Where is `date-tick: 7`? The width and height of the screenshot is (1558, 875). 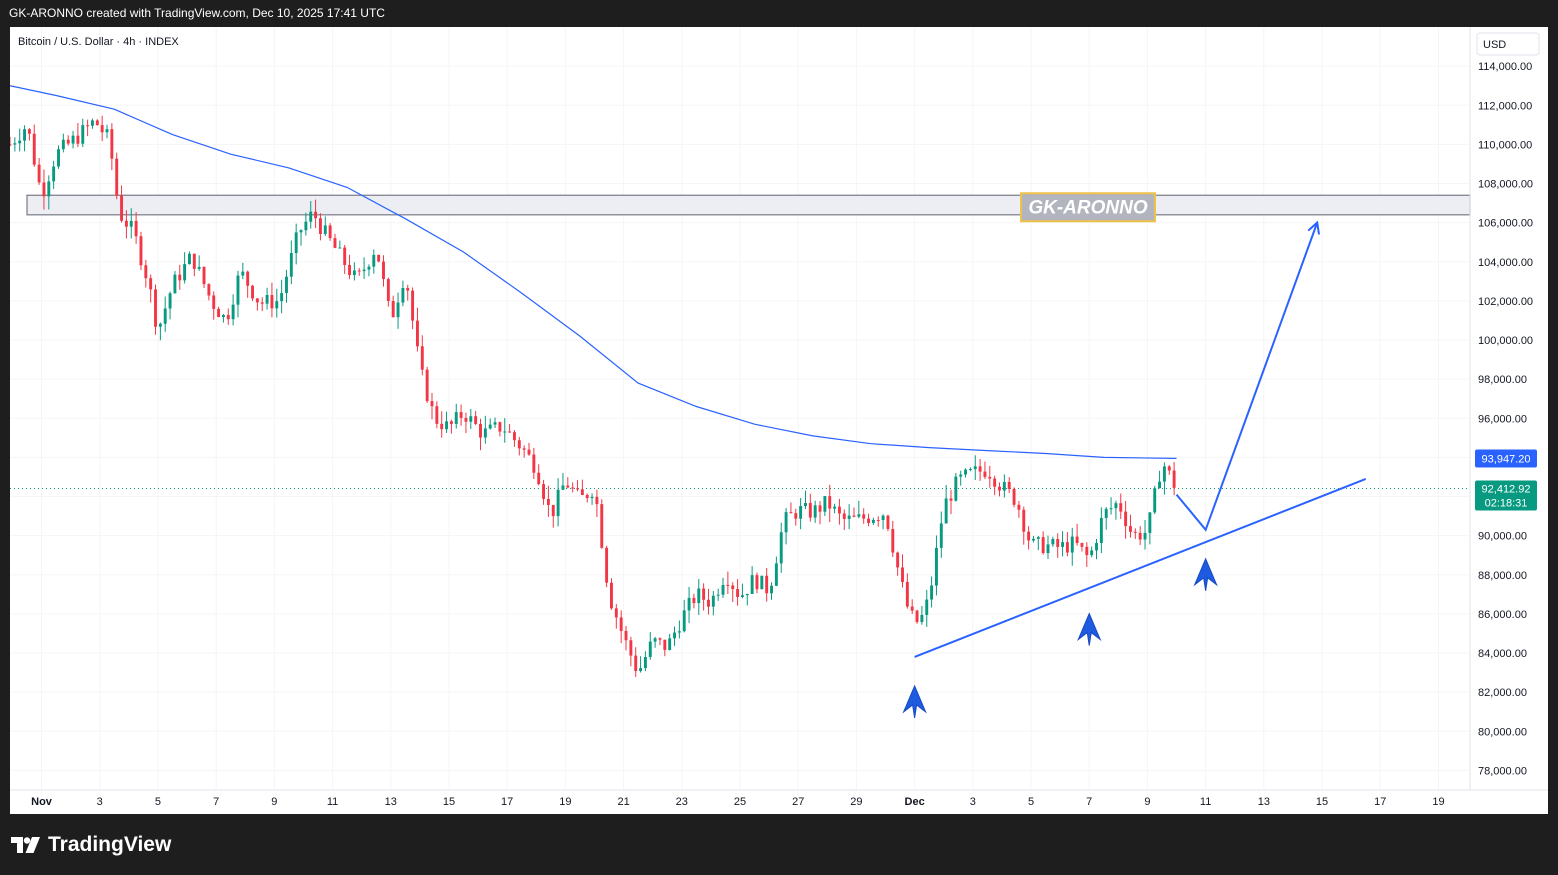 date-tick: 7 is located at coordinates (216, 802).